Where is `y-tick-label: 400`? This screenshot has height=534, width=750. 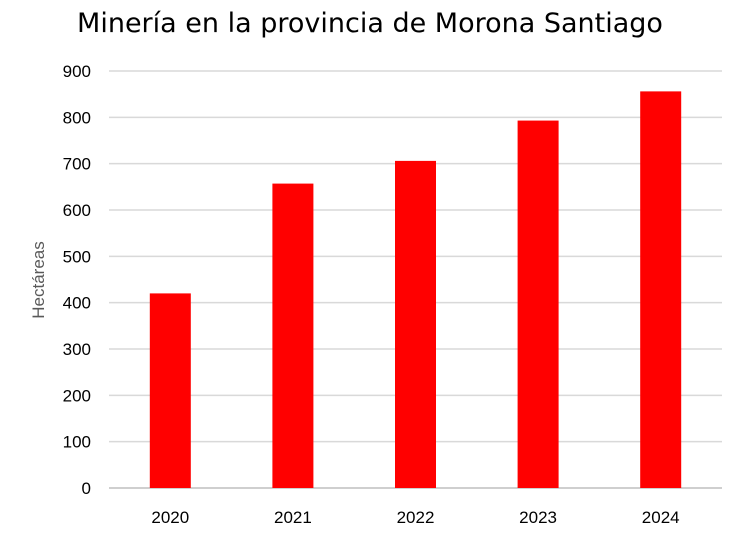
y-tick-label: 400 is located at coordinates (77, 303).